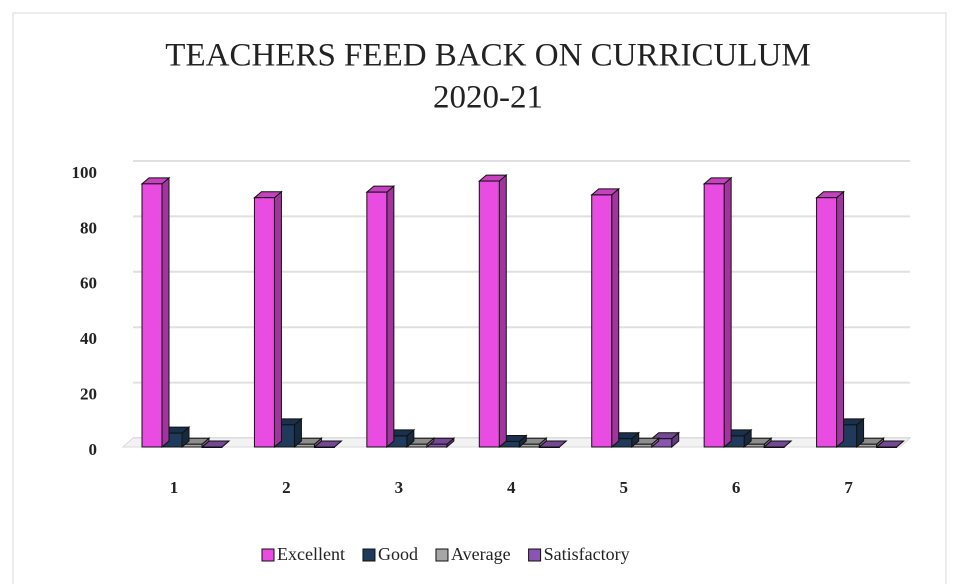 The image size is (957, 584). Describe the element at coordinates (481, 554) in the screenshot. I see `legend-label: Average` at that location.